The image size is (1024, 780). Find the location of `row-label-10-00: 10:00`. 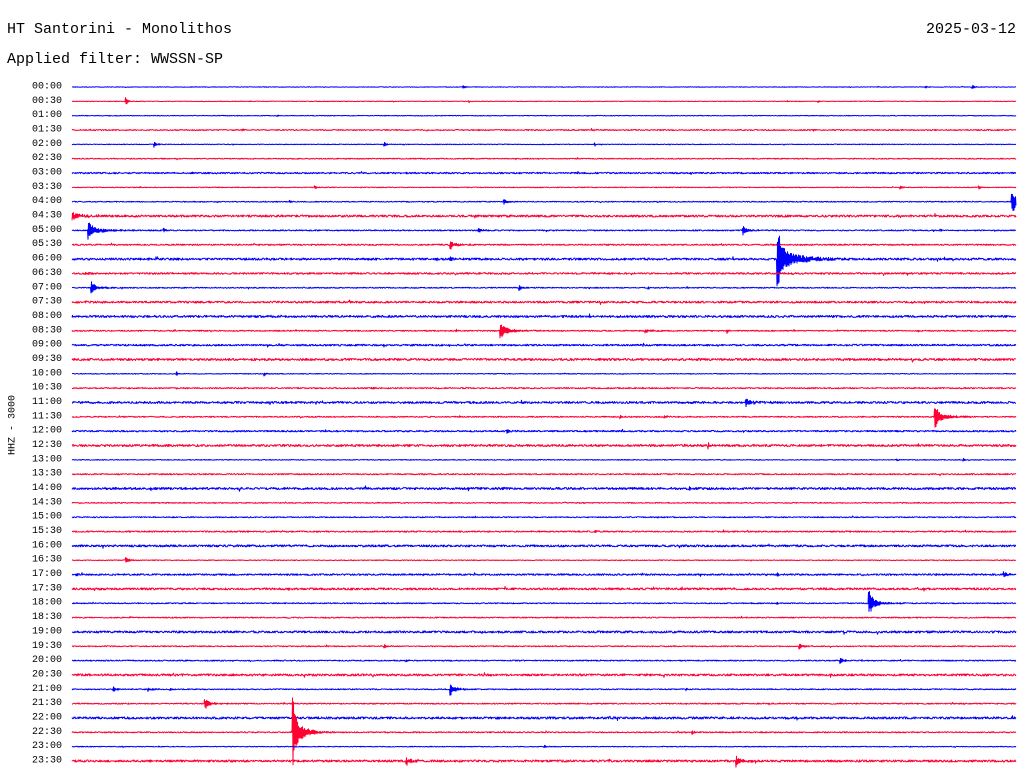

row-label-10-00: 10:00 is located at coordinates (47, 373).